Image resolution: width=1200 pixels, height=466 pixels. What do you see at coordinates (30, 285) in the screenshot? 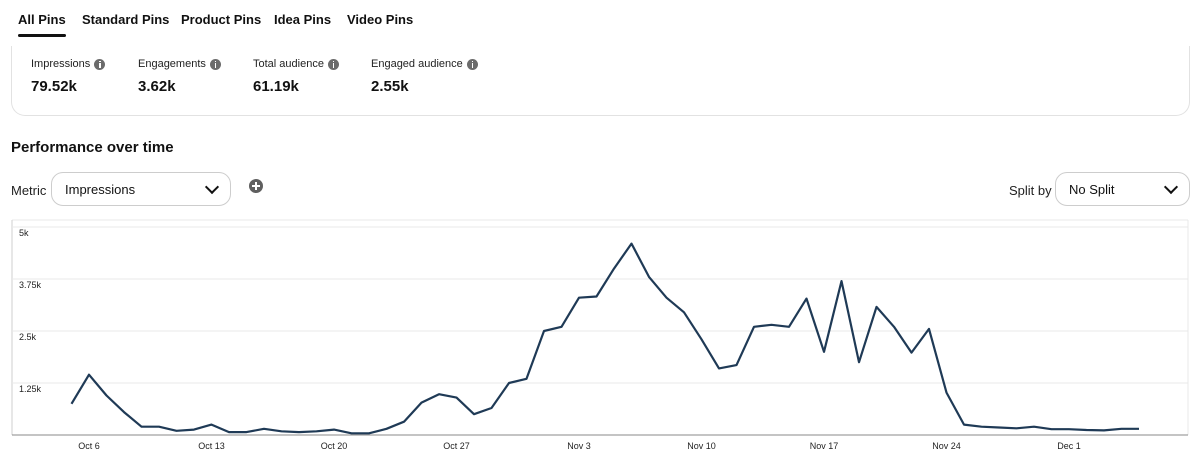
I see `y-tick-label: 3.75k` at bounding box center [30, 285].